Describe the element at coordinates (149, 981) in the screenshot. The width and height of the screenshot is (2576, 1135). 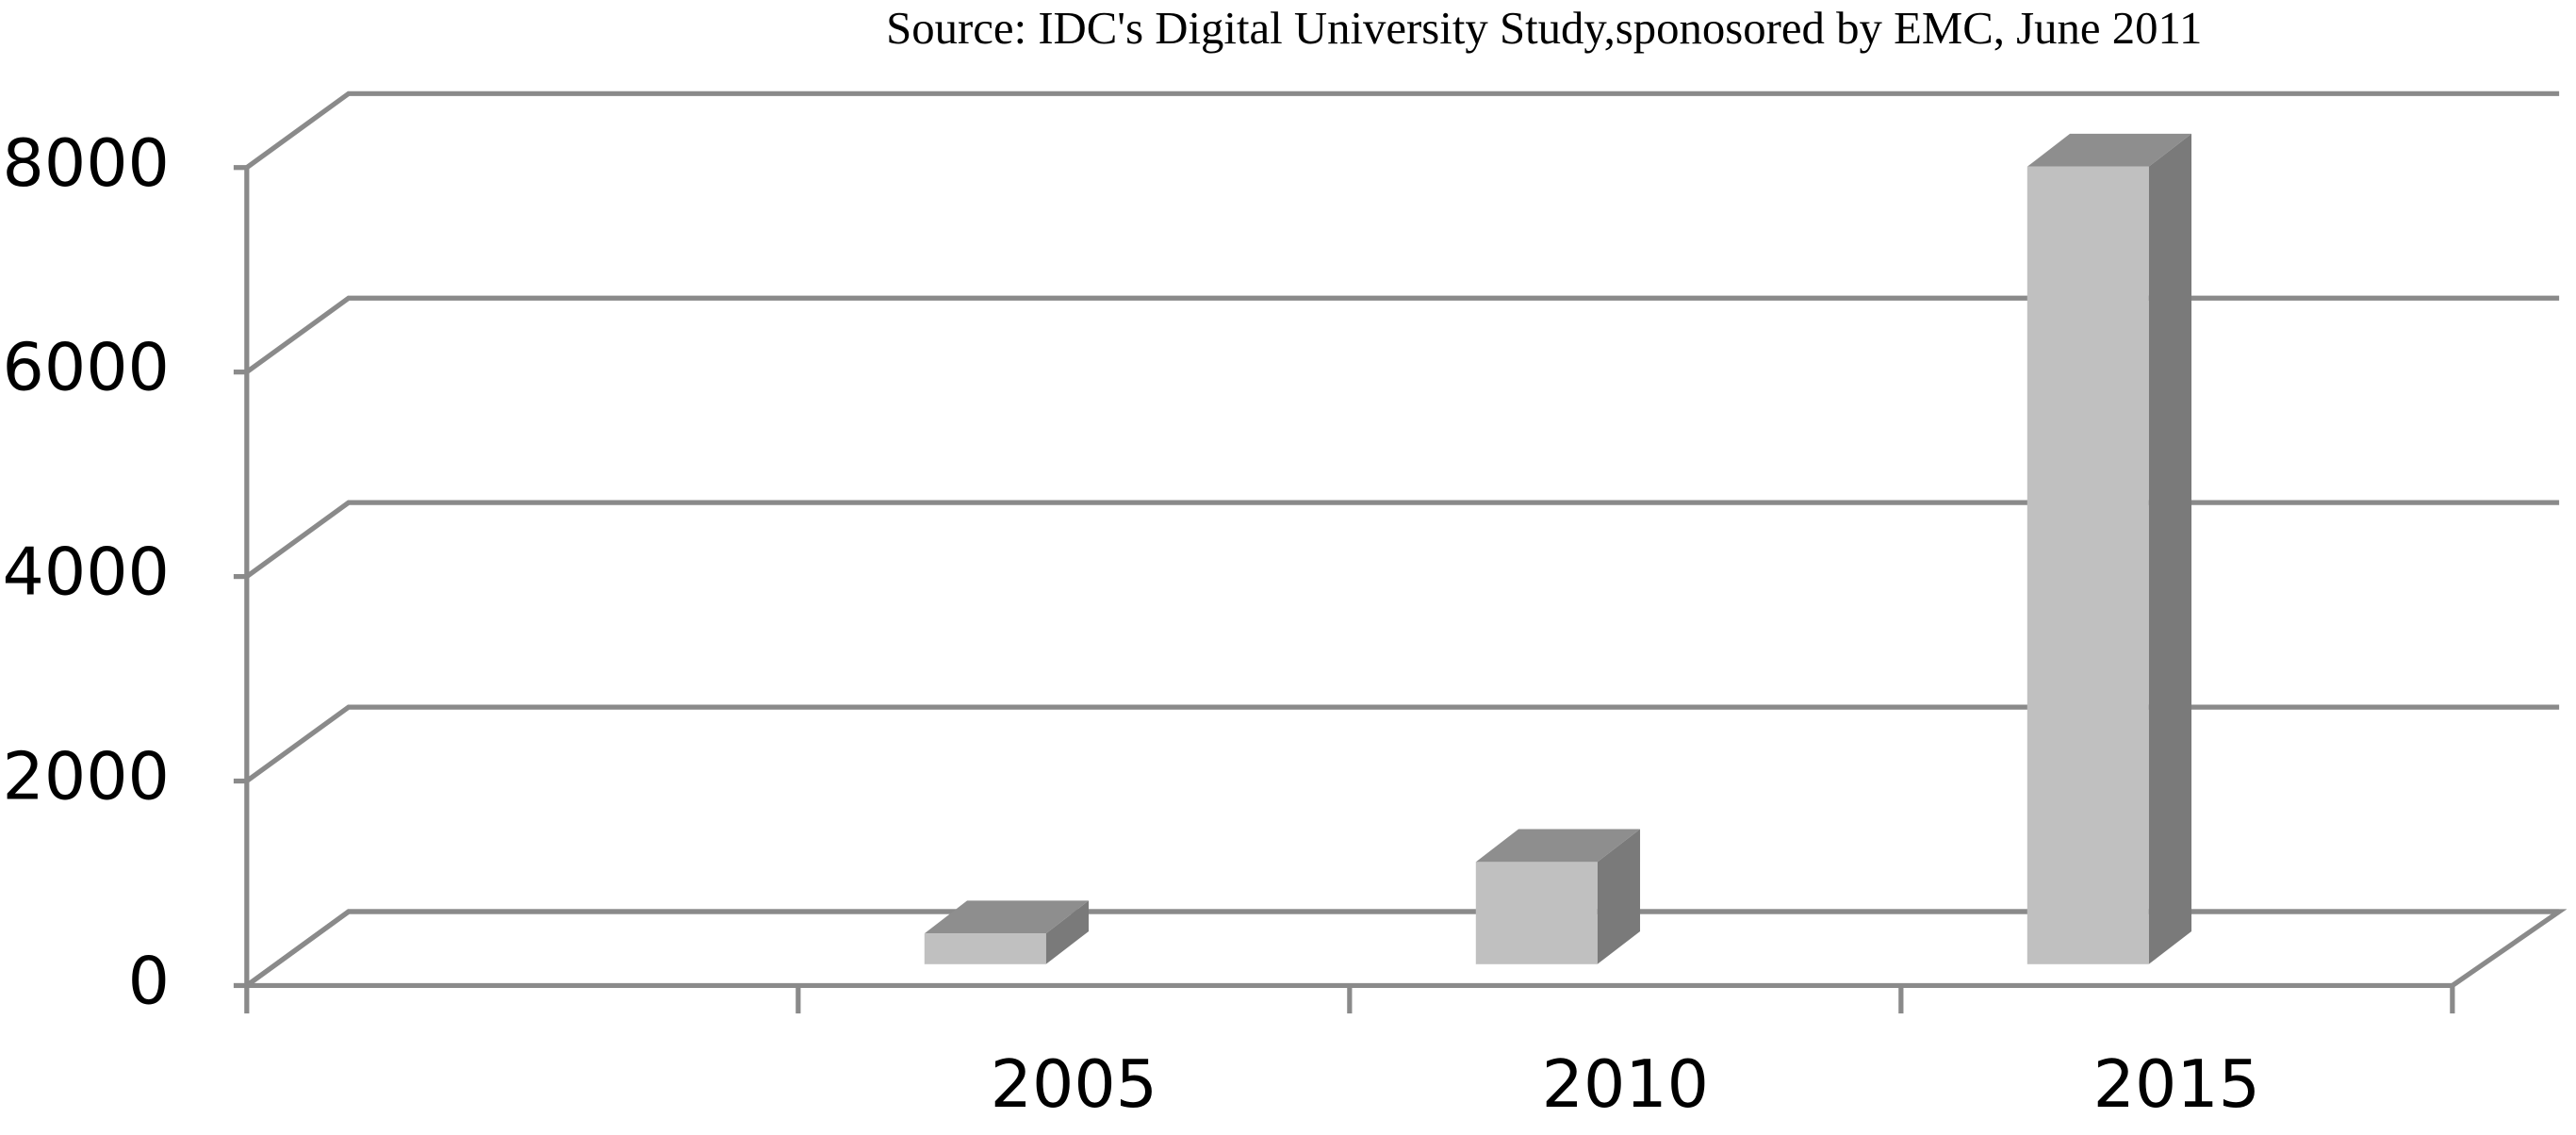
I see `y-tick-label: 0` at that location.